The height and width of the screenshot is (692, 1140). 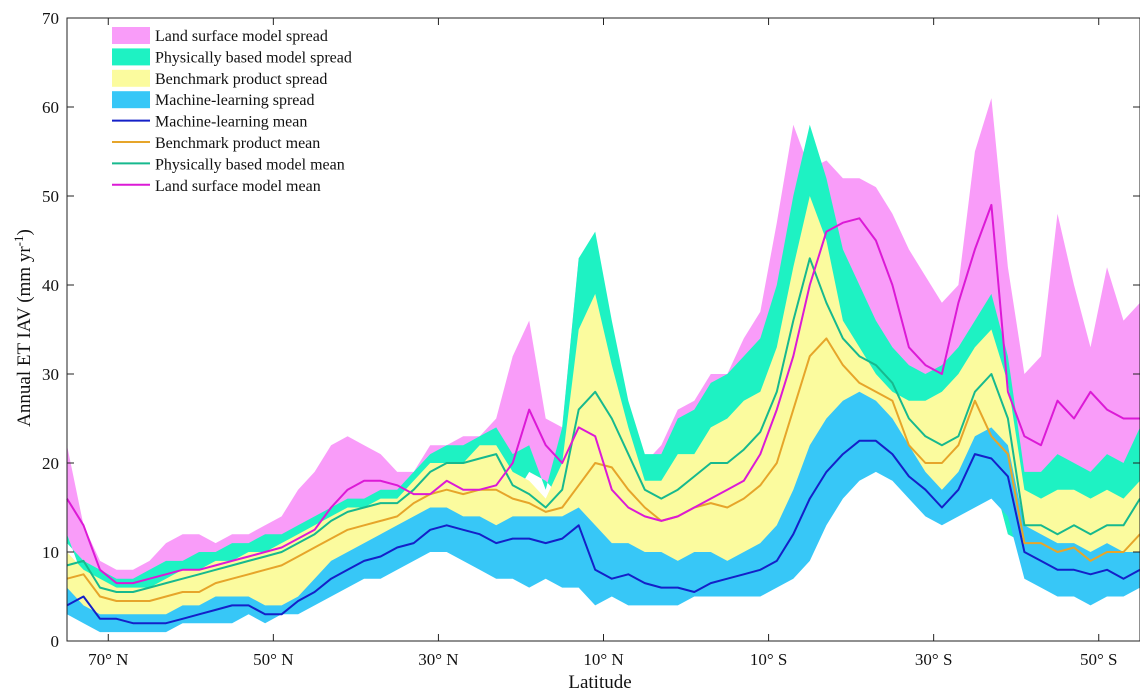 I want to click on x-tick-label: 70° N, so click(x=108, y=659).